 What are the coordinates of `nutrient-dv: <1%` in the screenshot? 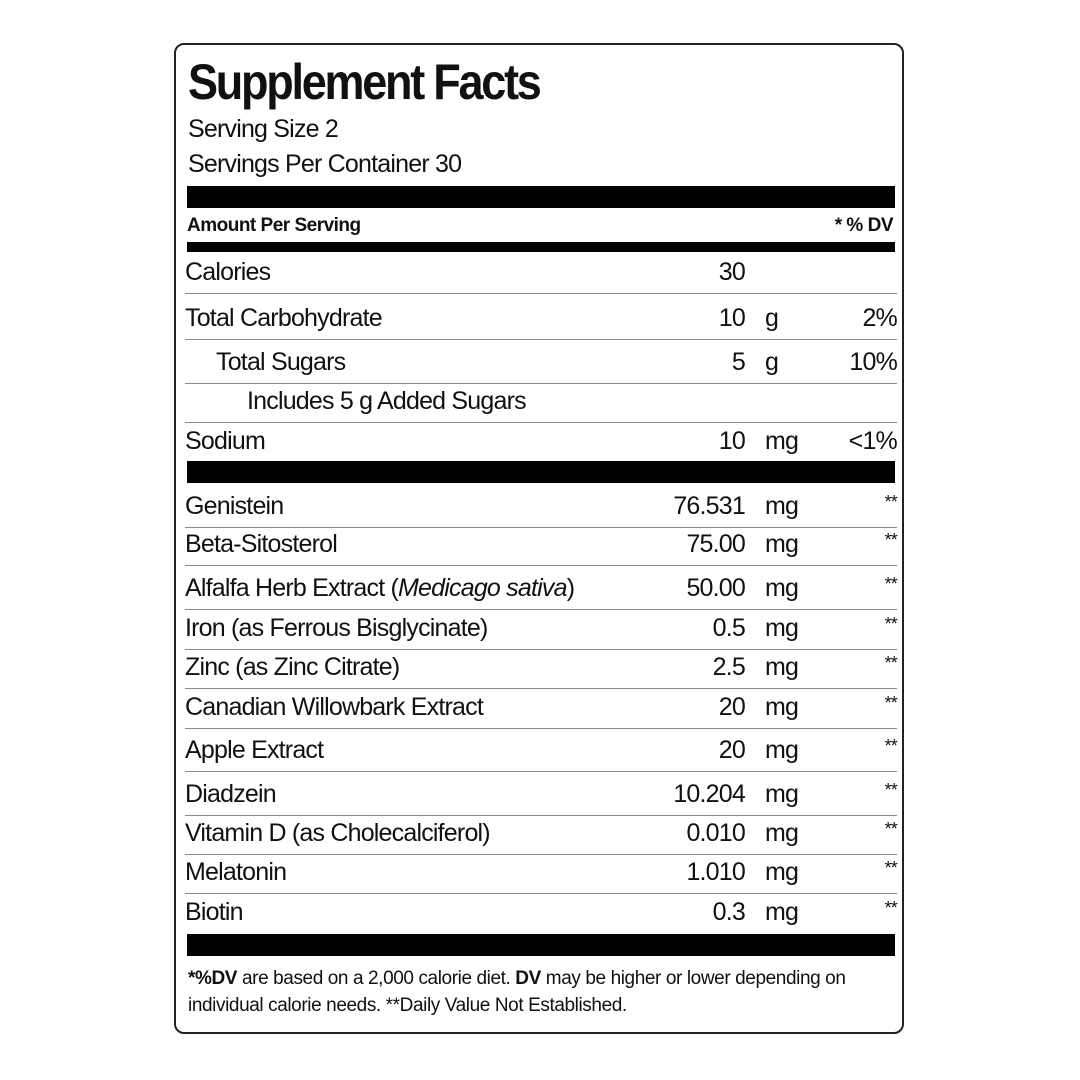 It's located at (873, 441).